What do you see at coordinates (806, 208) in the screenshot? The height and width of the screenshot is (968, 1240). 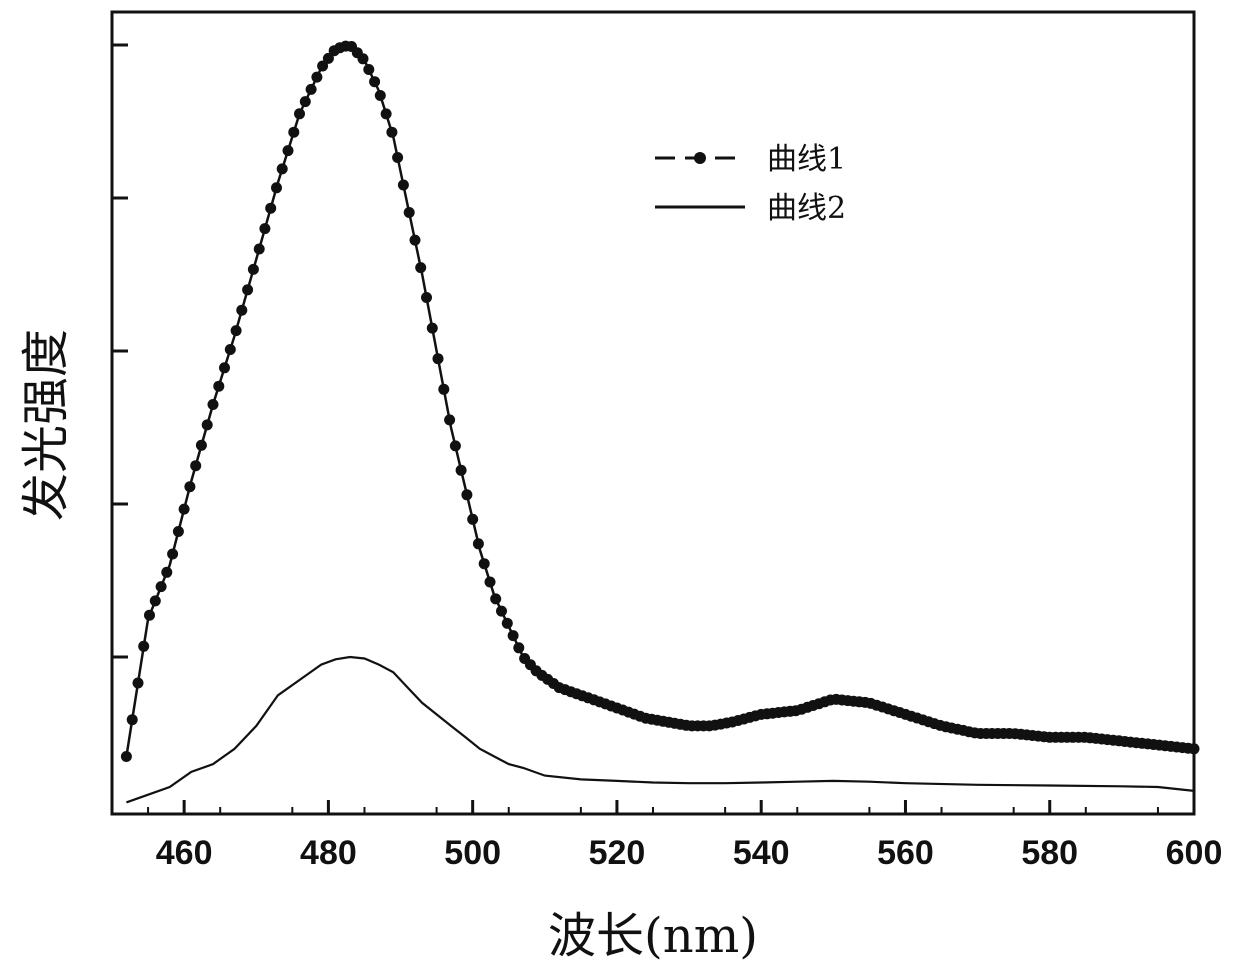 I see `legend-label-series-2: 曲线2` at bounding box center [806, 208].